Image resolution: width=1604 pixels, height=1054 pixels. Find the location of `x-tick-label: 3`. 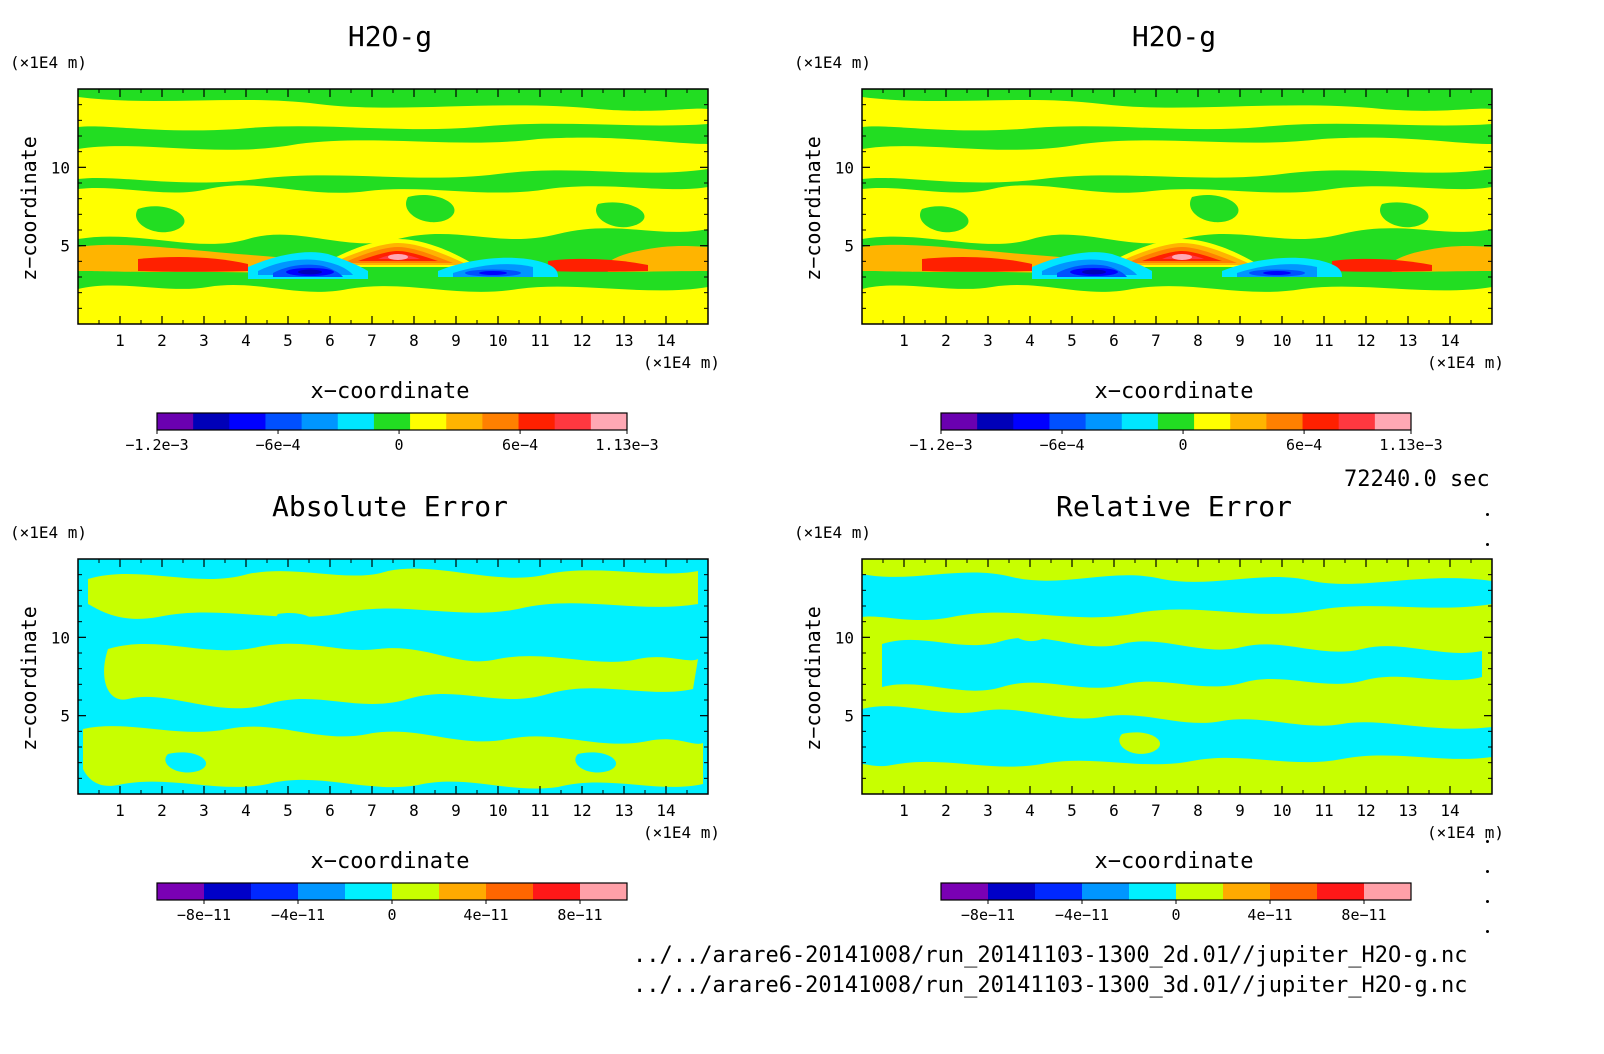

x-tick-label: 3 is located at coordinates (204, 810).